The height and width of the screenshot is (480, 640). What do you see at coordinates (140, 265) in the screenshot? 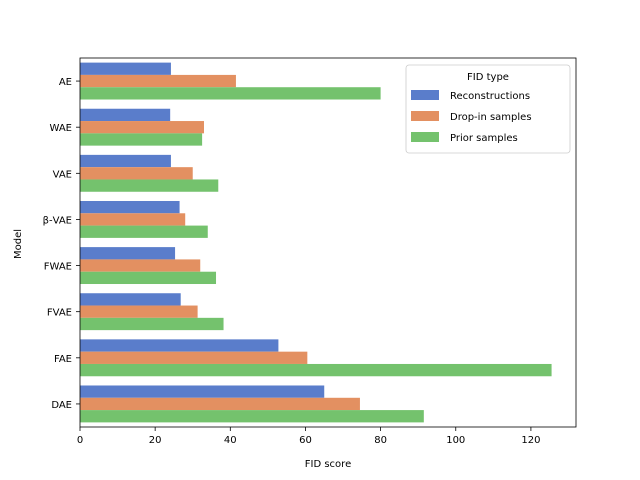
I see `bar-FWAE-drop-in-samples` at bounding box center [140, 265].